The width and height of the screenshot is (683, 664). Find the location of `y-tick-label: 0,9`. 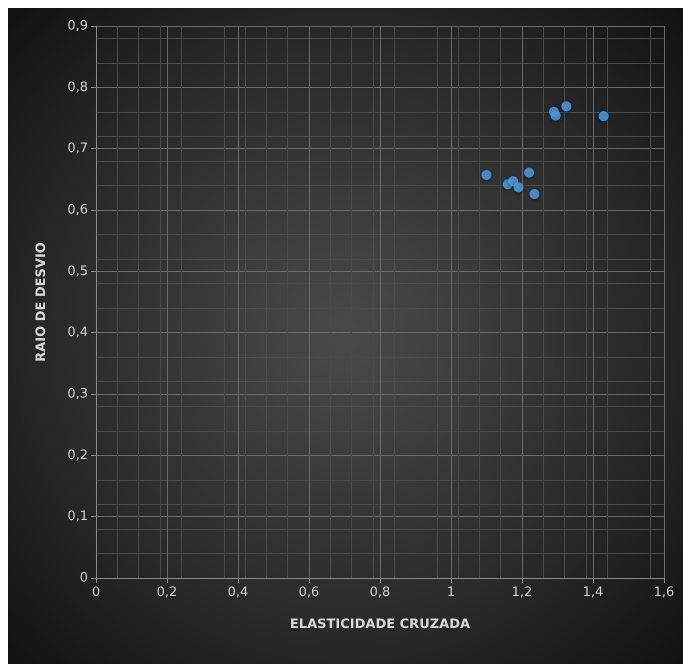

y-tick-label: 0,9 is located at coordinates (77, 26).